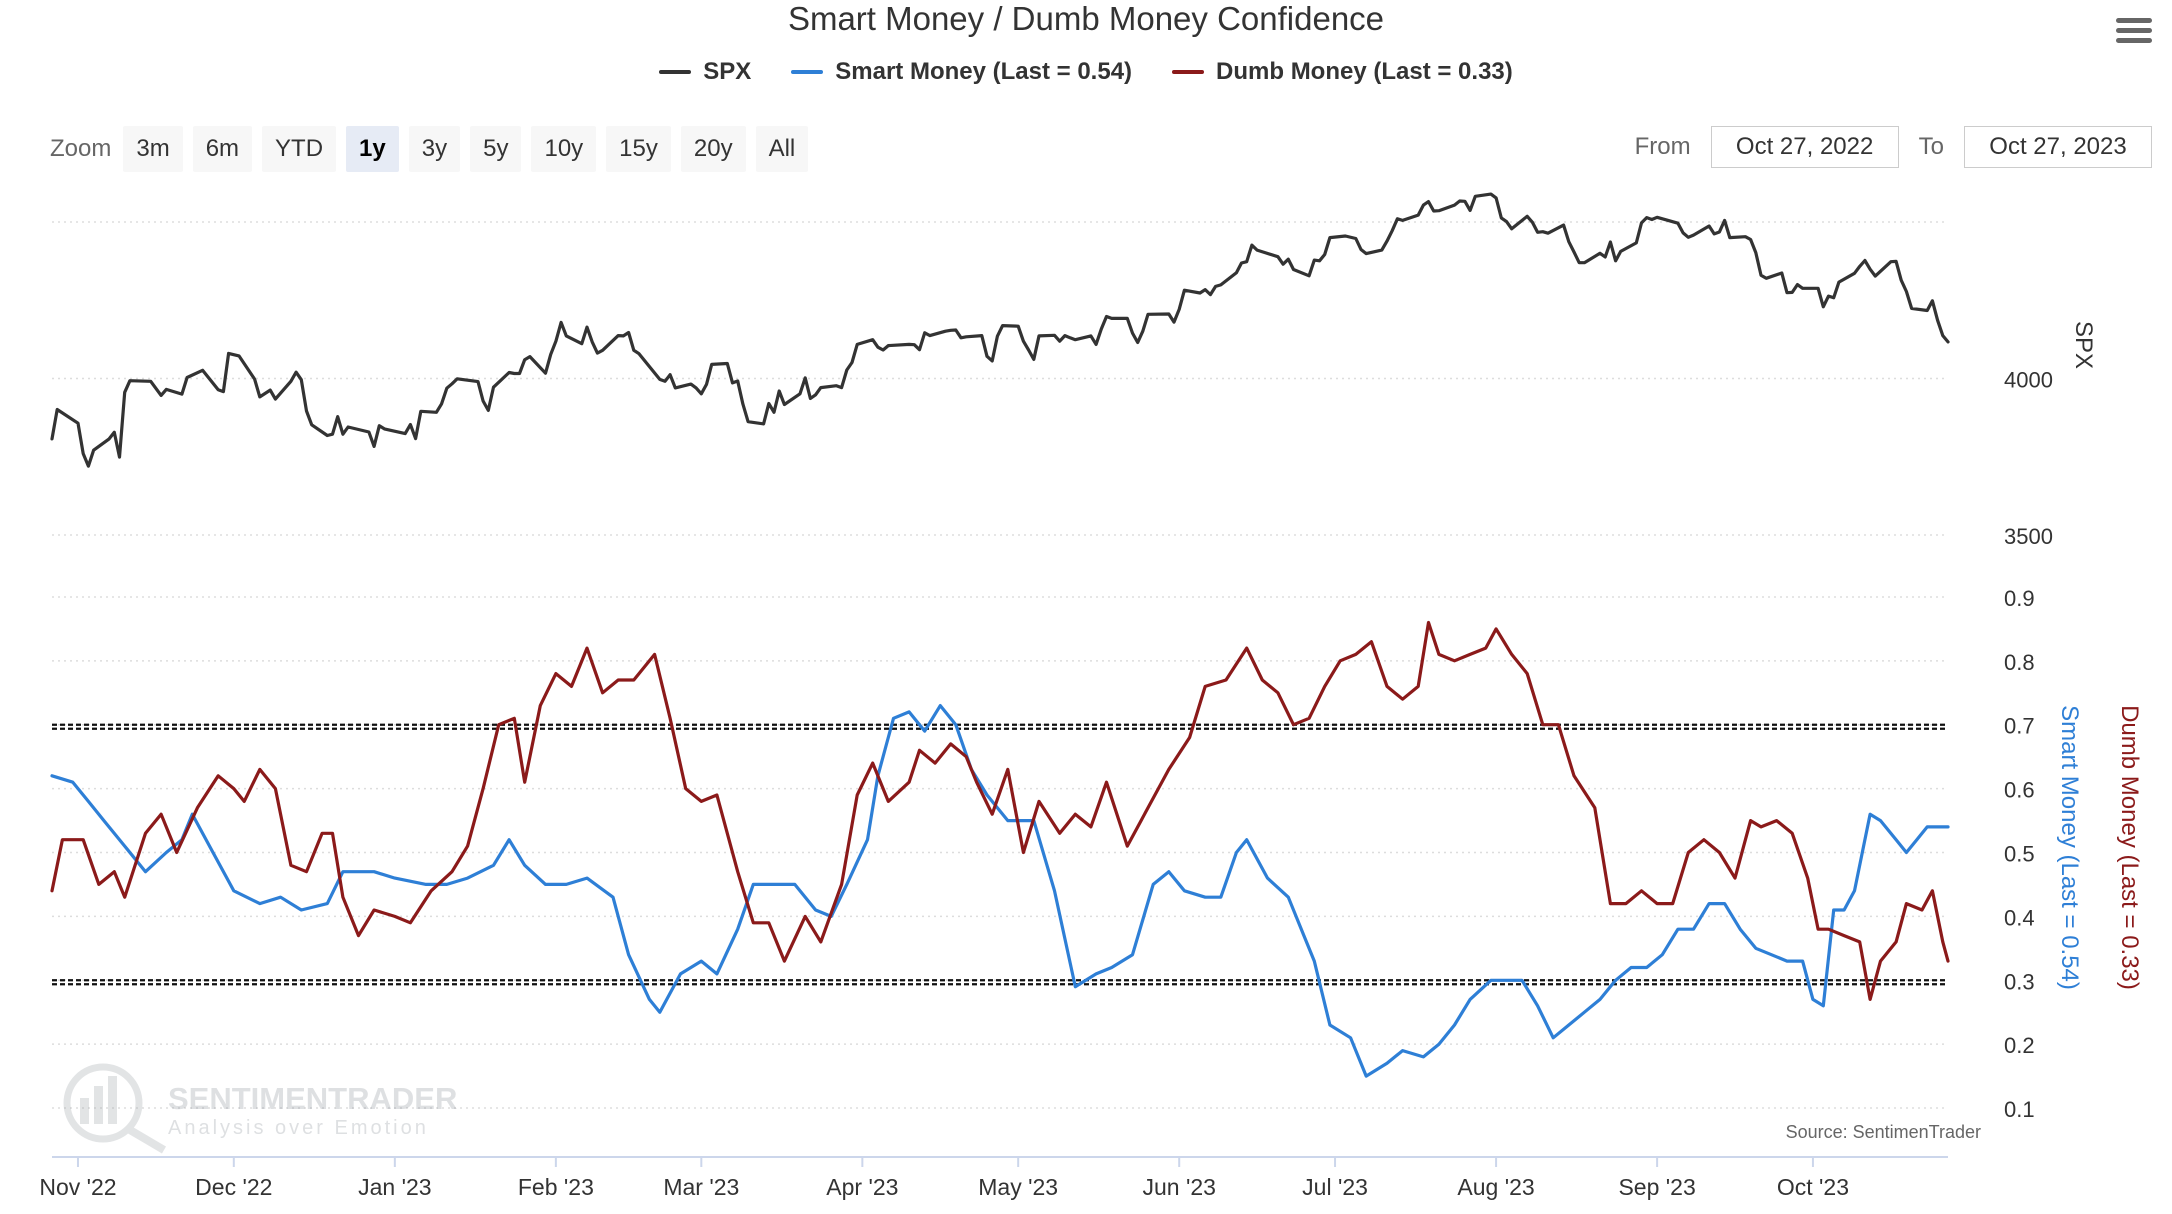  What do you see at coordinates (496, 149) in the screenshot?
I see `zoom-button-5y: 5y` at bounding box center [496, 149].